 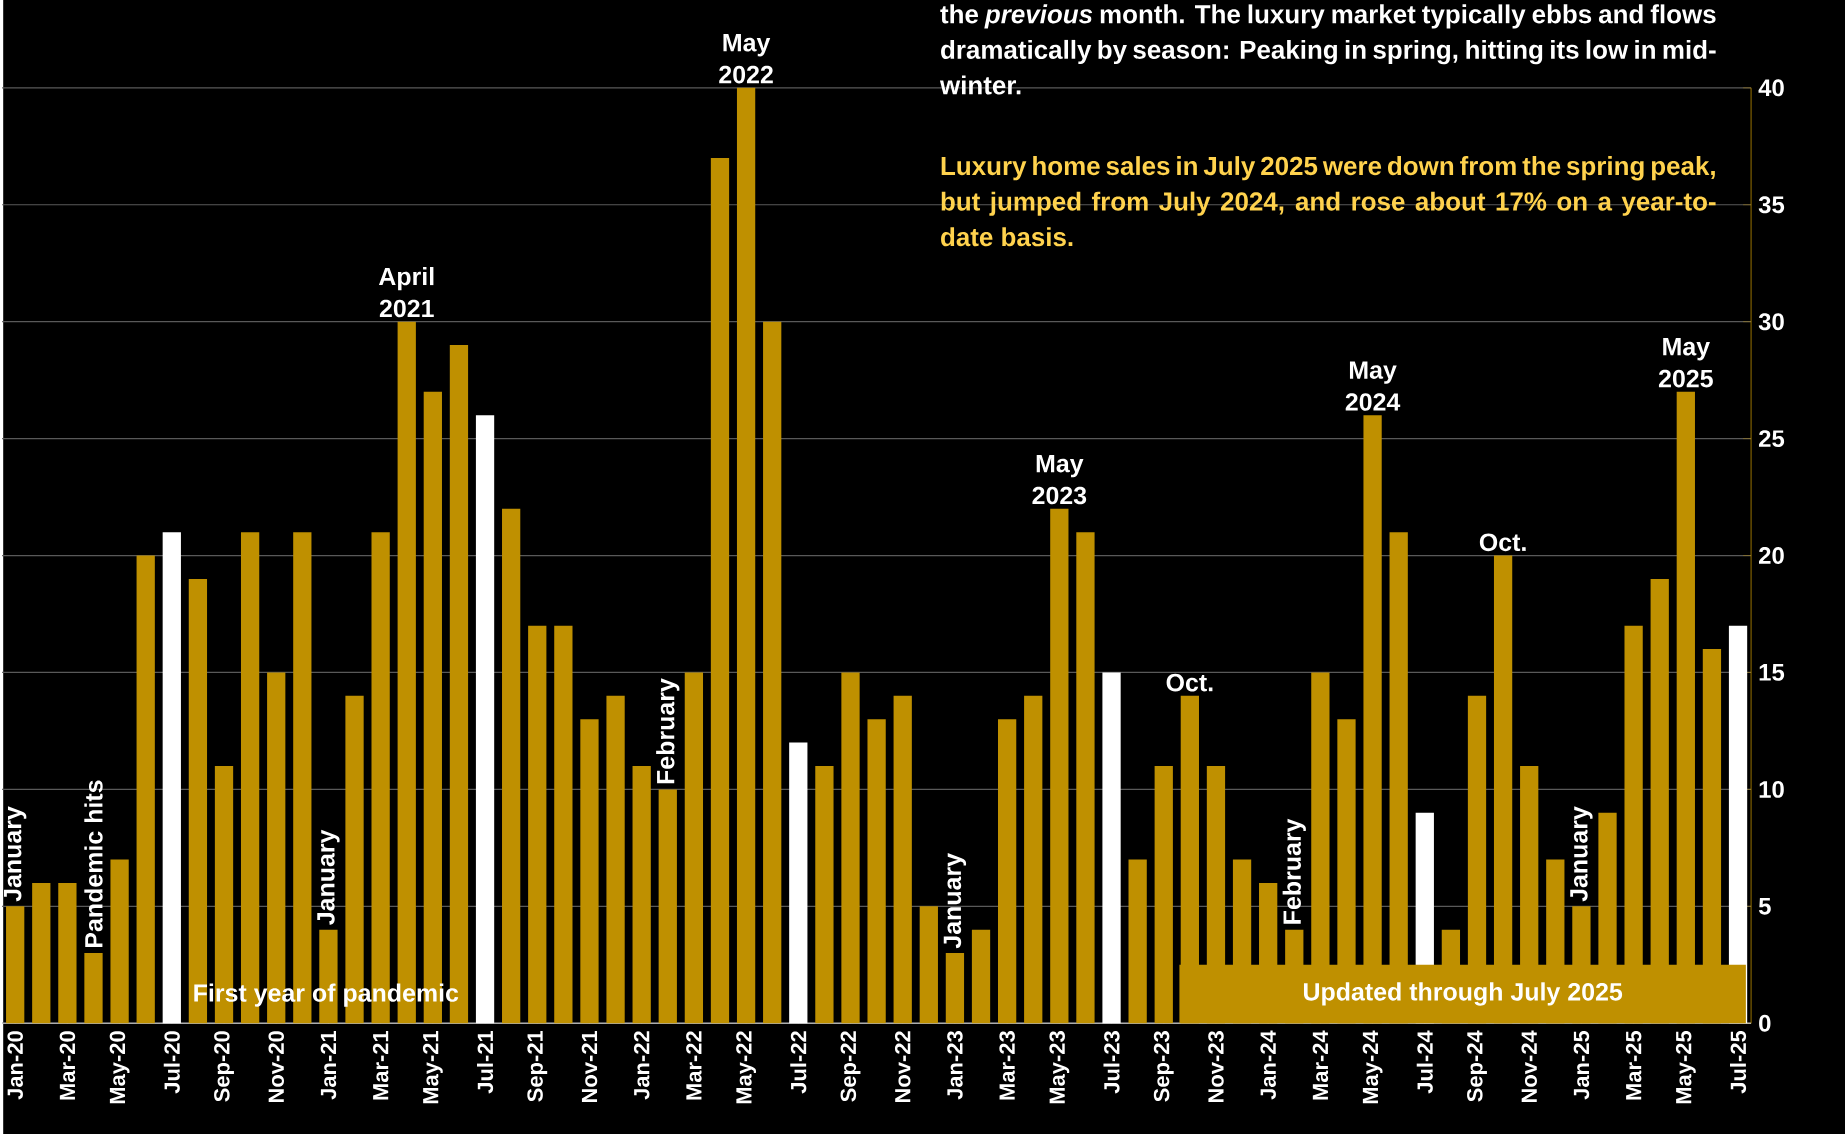 I want to click on annotation: the previous month. The luxury market typically ebbs and flows dramatically by season: Peaking in spring, hitting its low in mid-winter., so click(x=1327, y=49).